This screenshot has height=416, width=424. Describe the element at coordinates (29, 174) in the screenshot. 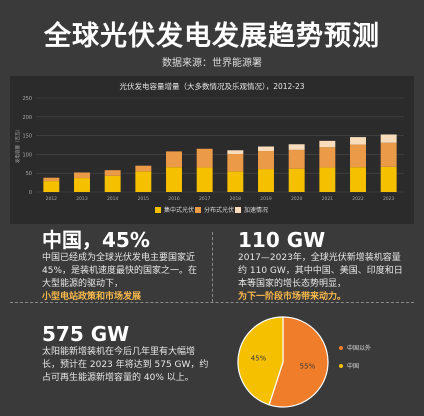

I see `y-tick-label: 50` at that location.